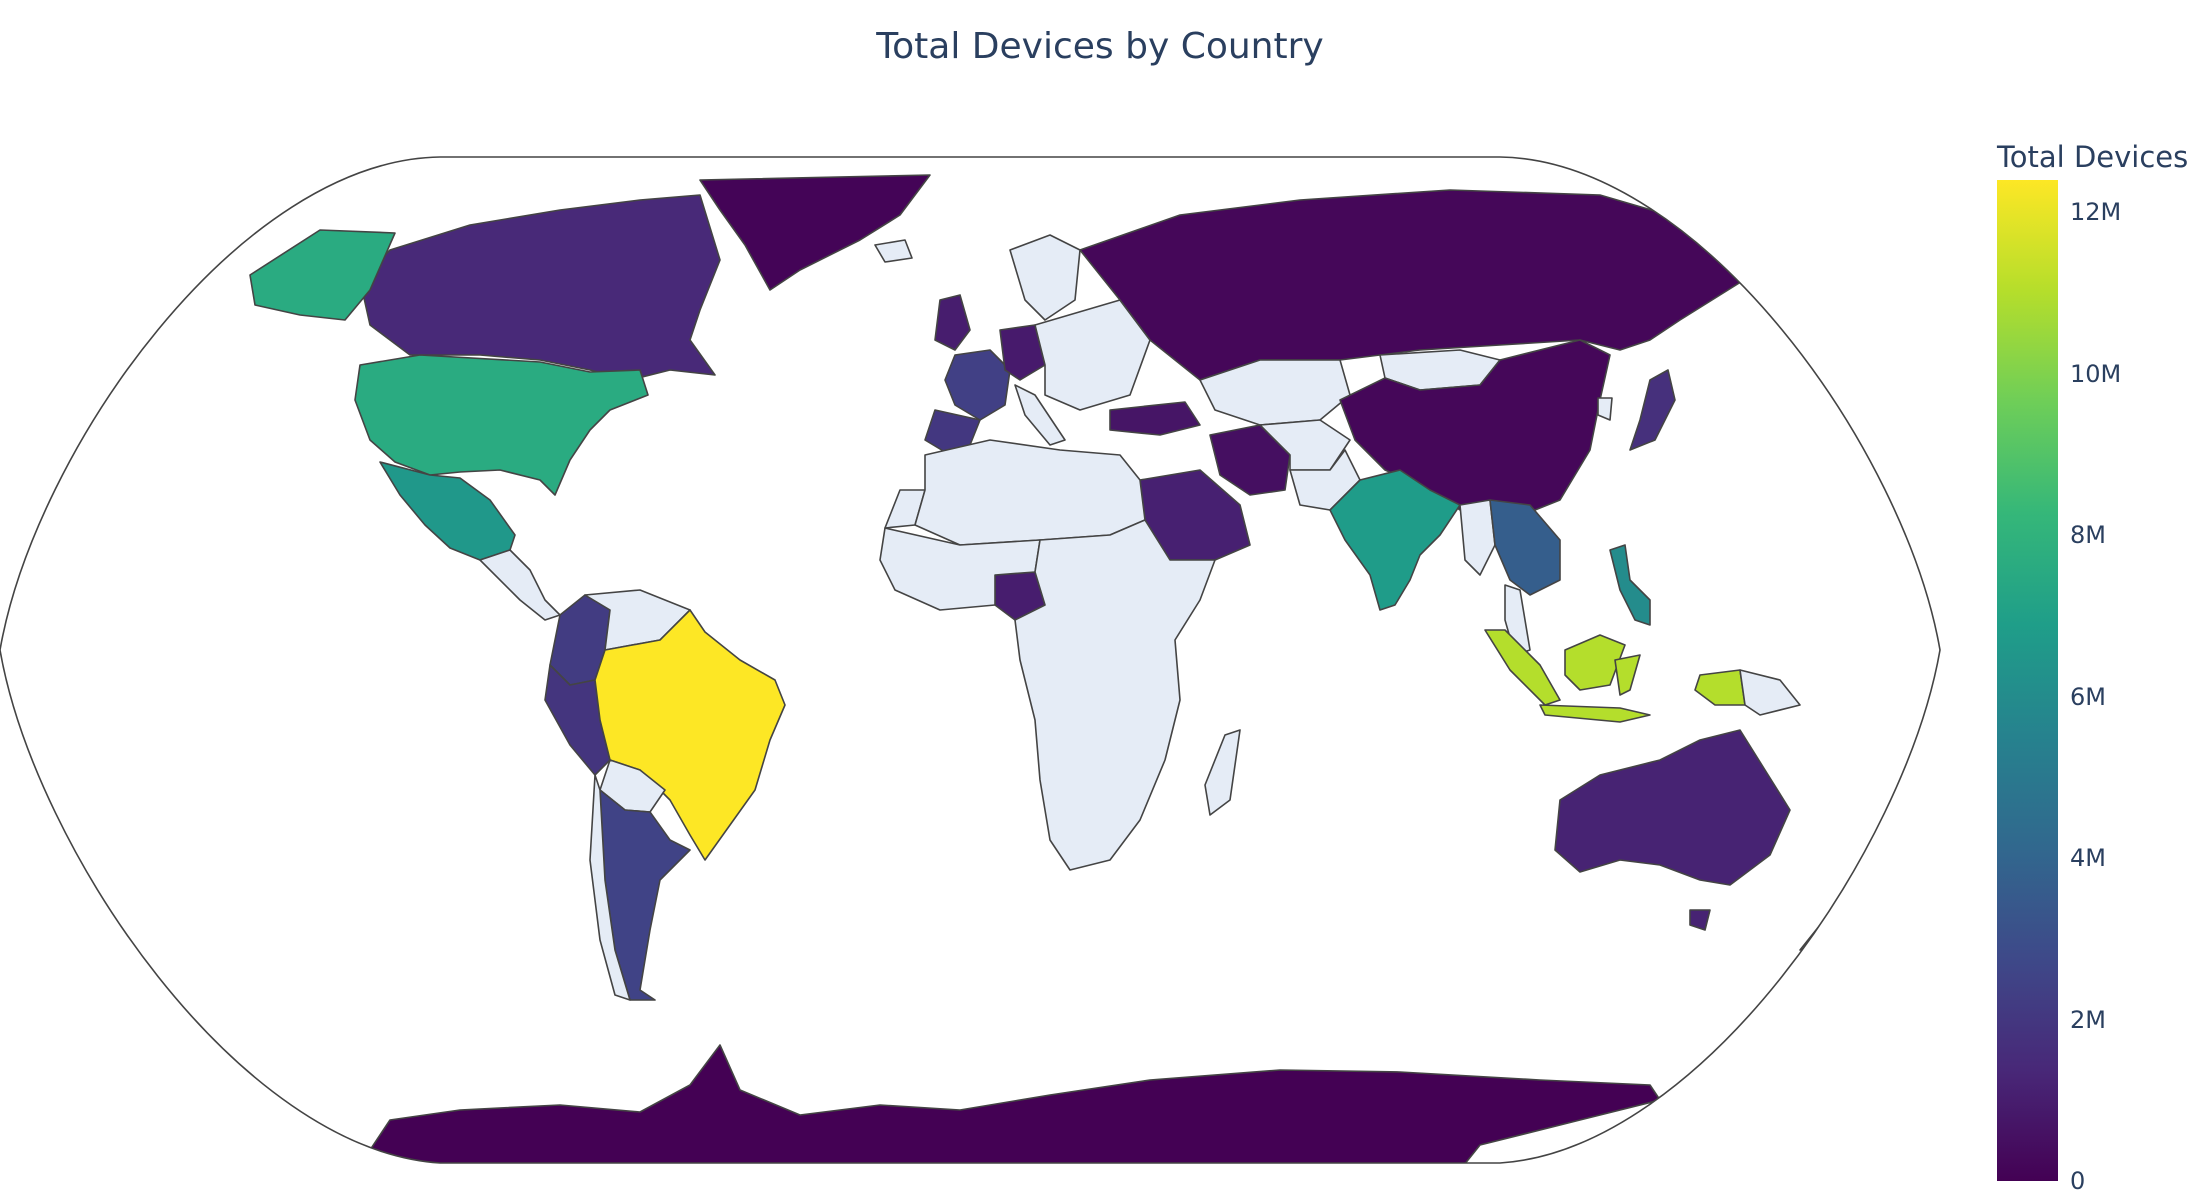  Describe the element at coordinates (1522, 667) in the screenshot. I see `country-indonesia-sumatra` at that location.